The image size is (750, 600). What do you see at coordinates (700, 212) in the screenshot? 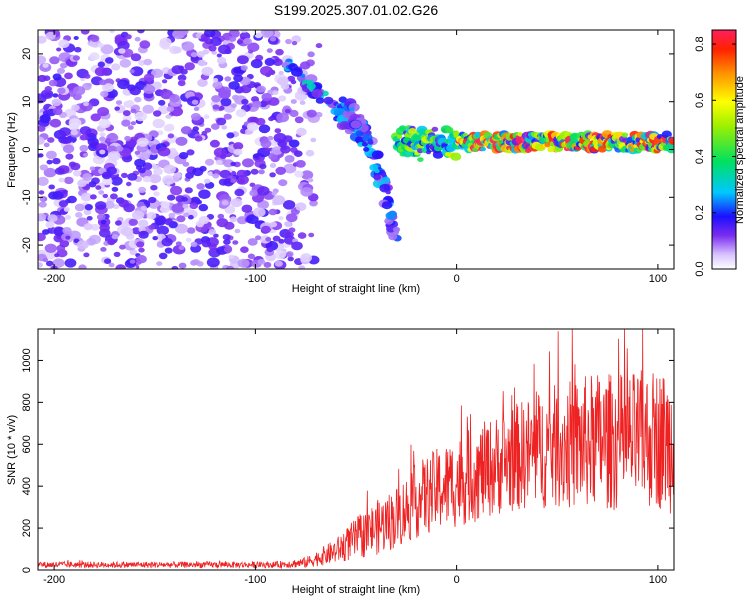
I see `colorbar-tick-label: 0.2` at bounding box center [700, 212].